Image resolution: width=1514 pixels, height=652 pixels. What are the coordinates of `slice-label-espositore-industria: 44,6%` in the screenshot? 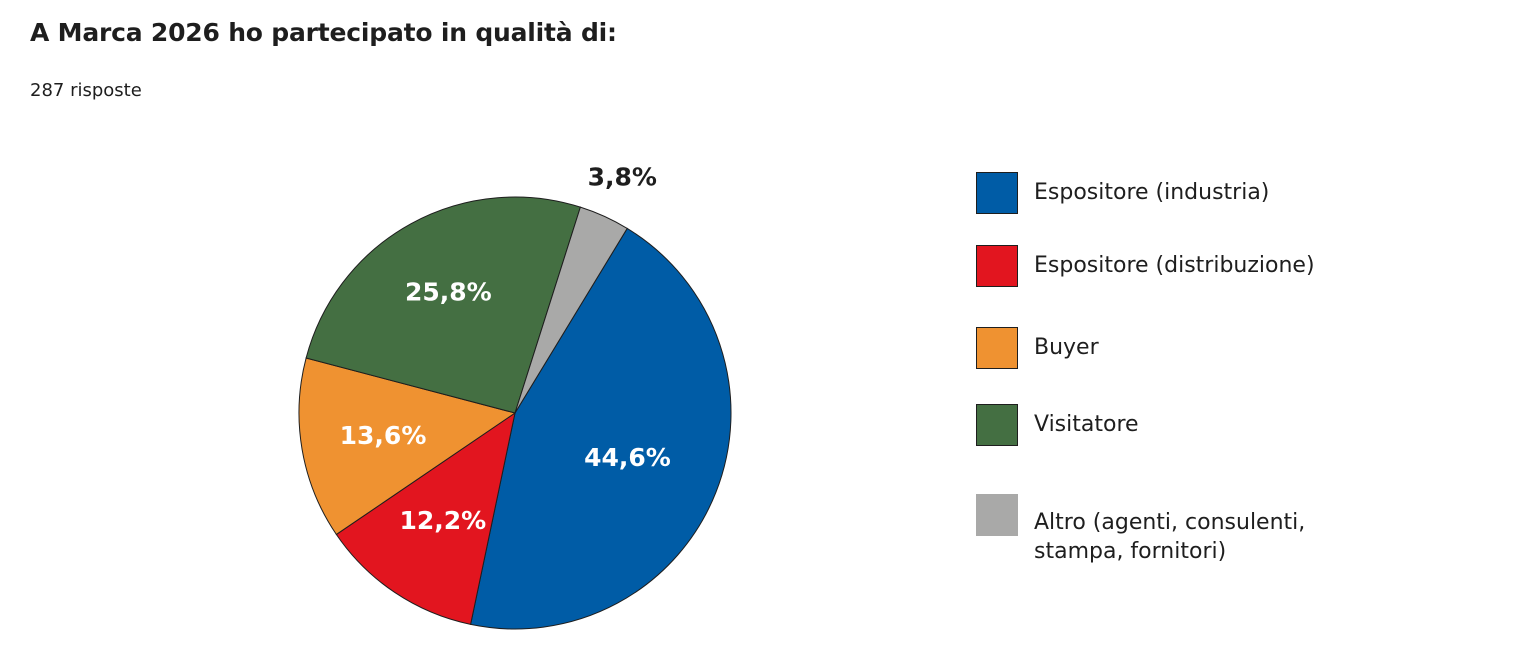 It's located at (627, 457).